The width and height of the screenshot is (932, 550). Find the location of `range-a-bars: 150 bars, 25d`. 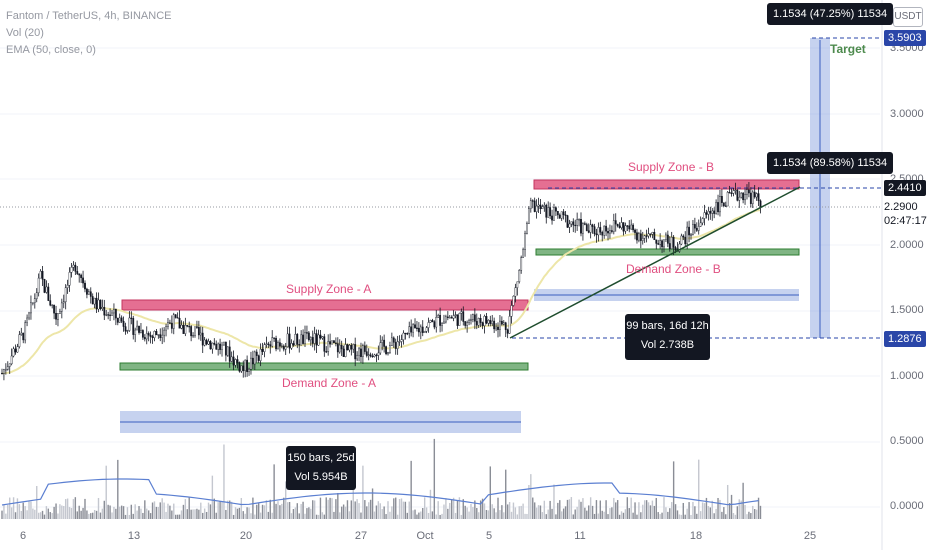

range-a-bars: 150 bars, 25d is located at coordinates (321, 458).